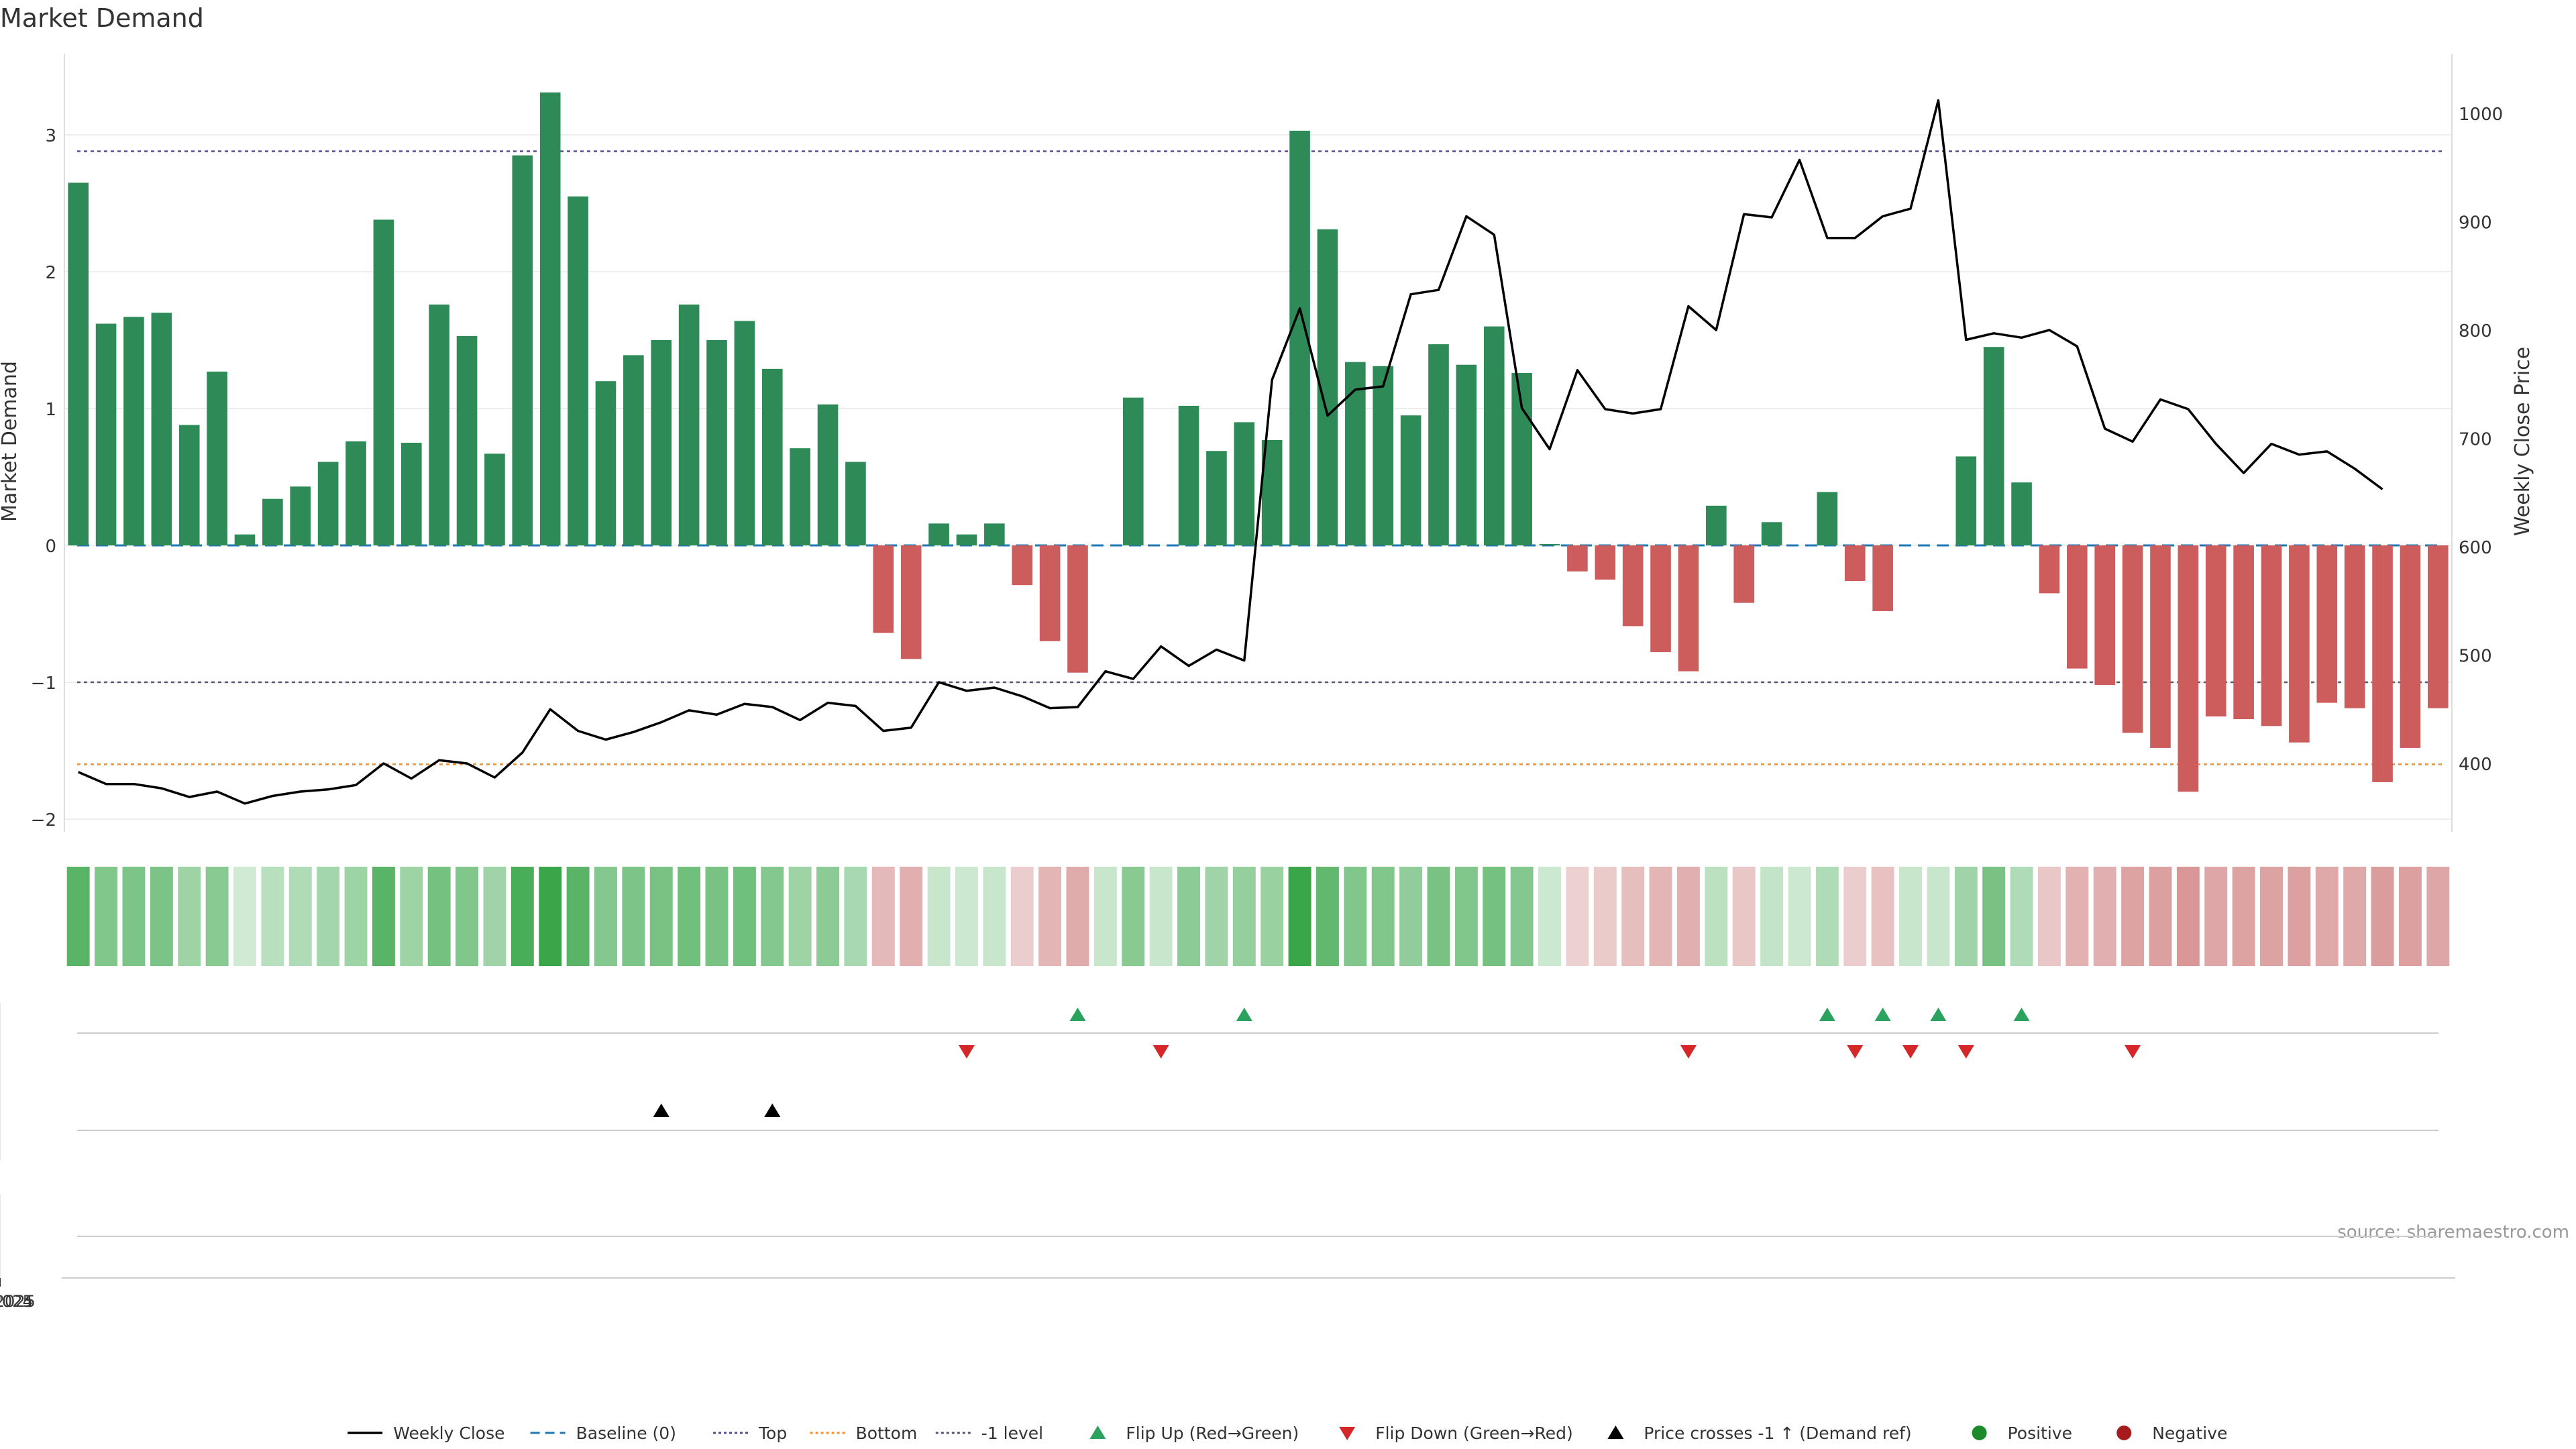 This screenshot has width=2576, height=1449. What do you see at coordinates (50, 410) in the screenshot?
I see `y-tick-label: 1` at bounding box center [50, 410].